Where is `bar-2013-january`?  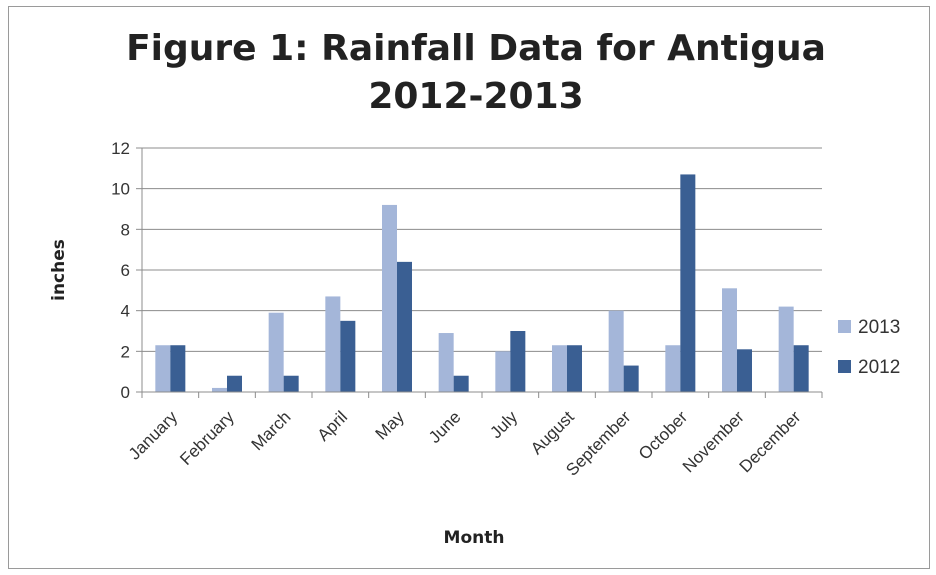 bar-2013-january is located at coordinates (163, 368).